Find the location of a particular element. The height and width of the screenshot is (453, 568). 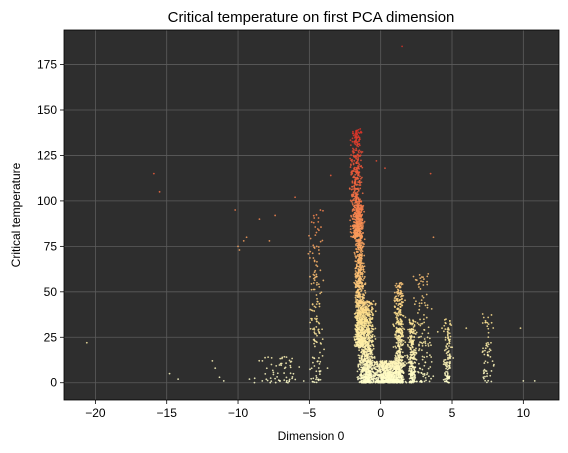

y-axis-ticks: 0 25 50 75 100 125 150 175 is located at coordinates (50, 224).